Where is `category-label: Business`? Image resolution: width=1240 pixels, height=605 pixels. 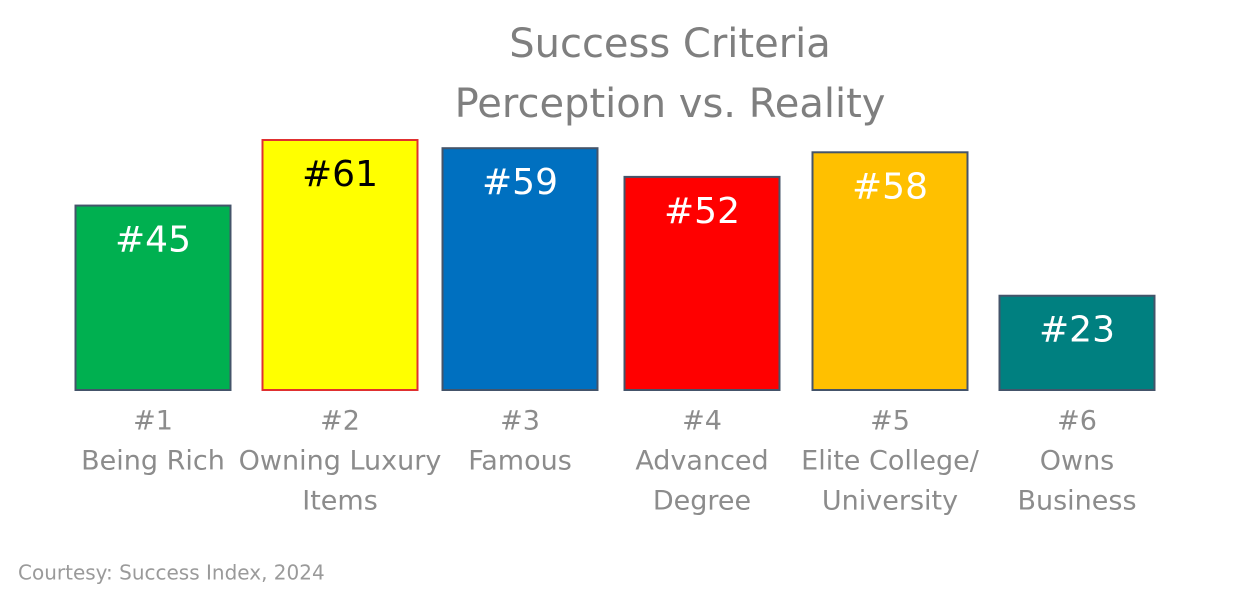 category-label: Business is located at coordinates (1076, 501).